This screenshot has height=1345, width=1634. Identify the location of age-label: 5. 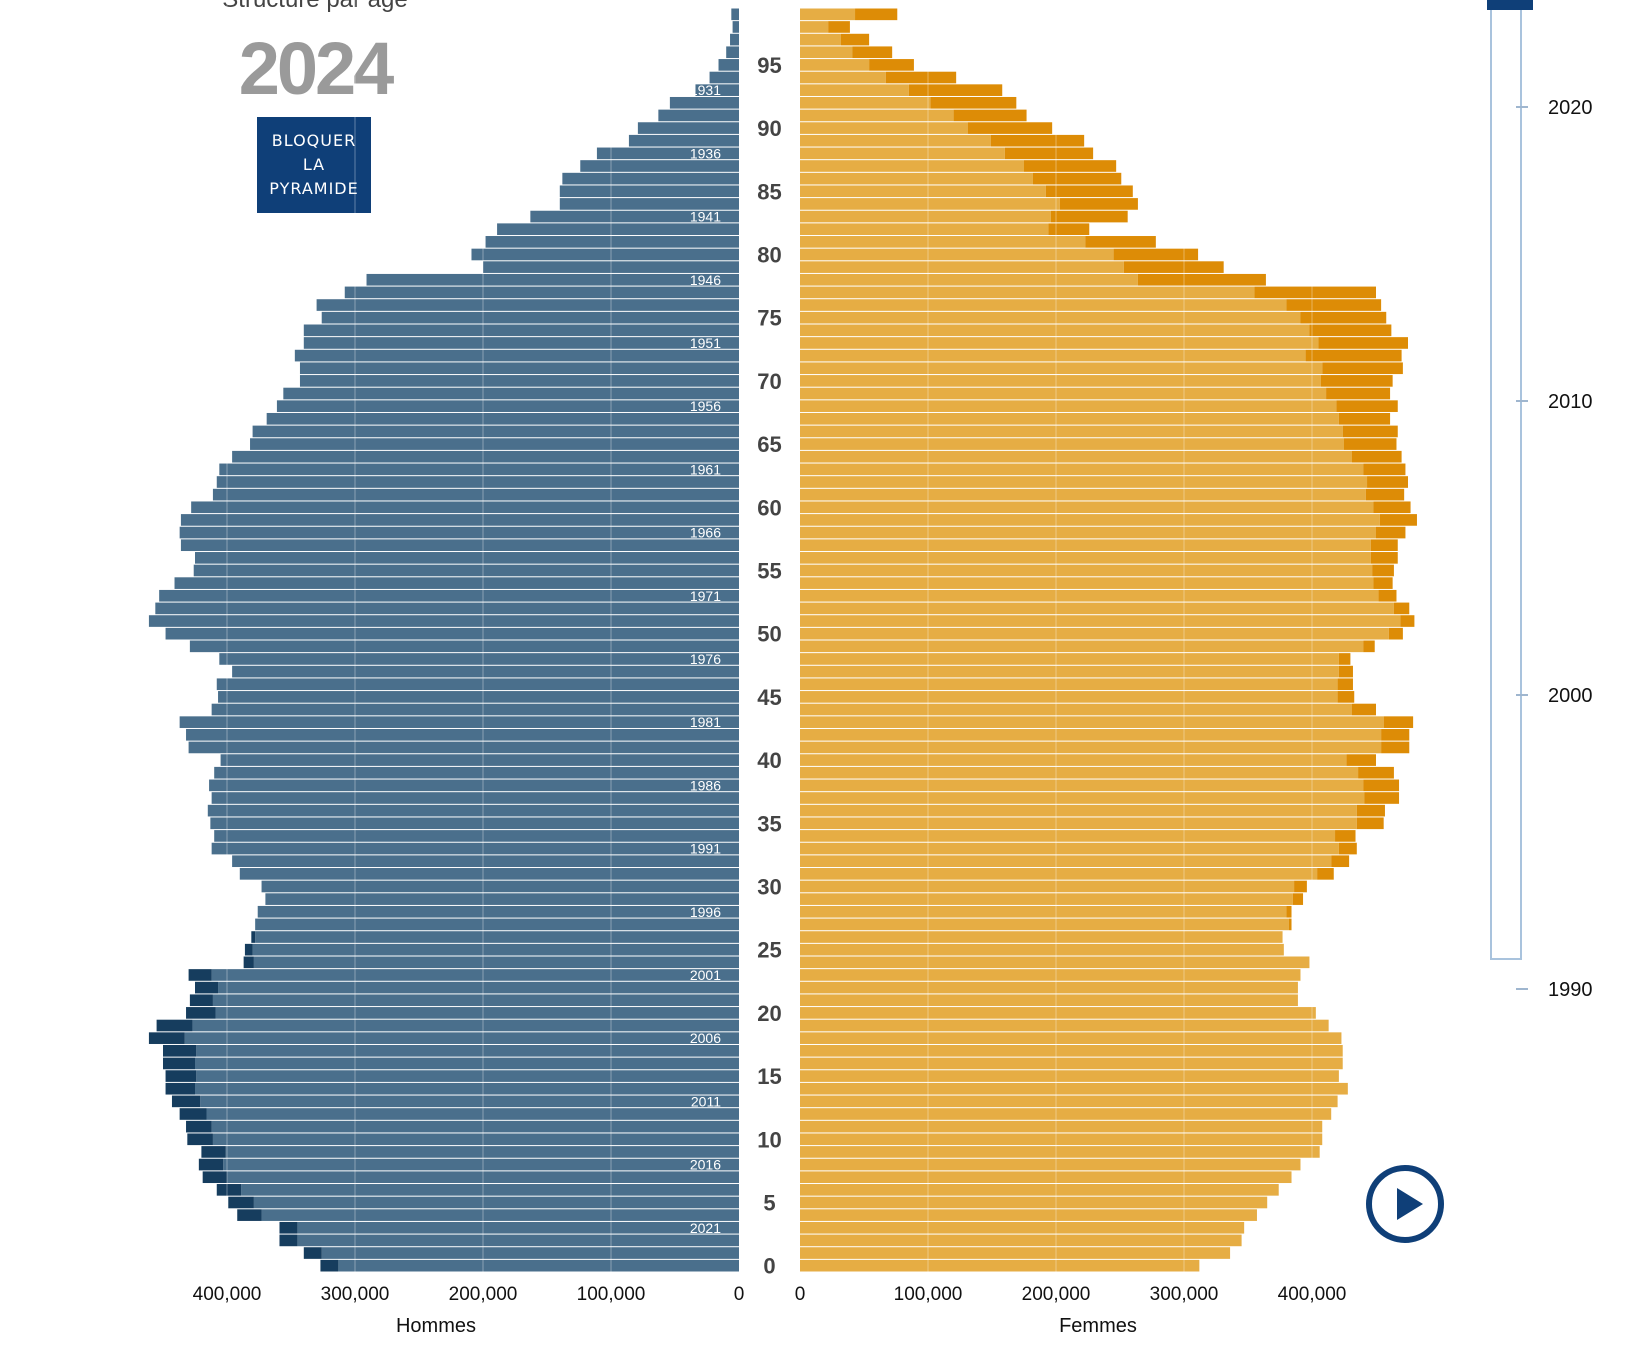
(769, 1202).